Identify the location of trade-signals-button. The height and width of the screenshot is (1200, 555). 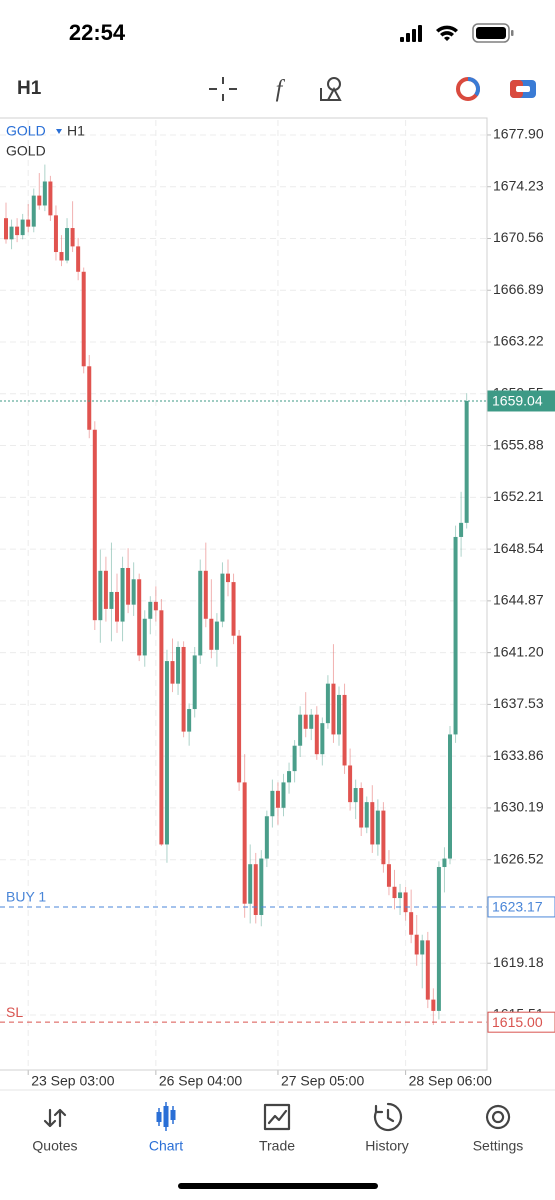
(468, 89).